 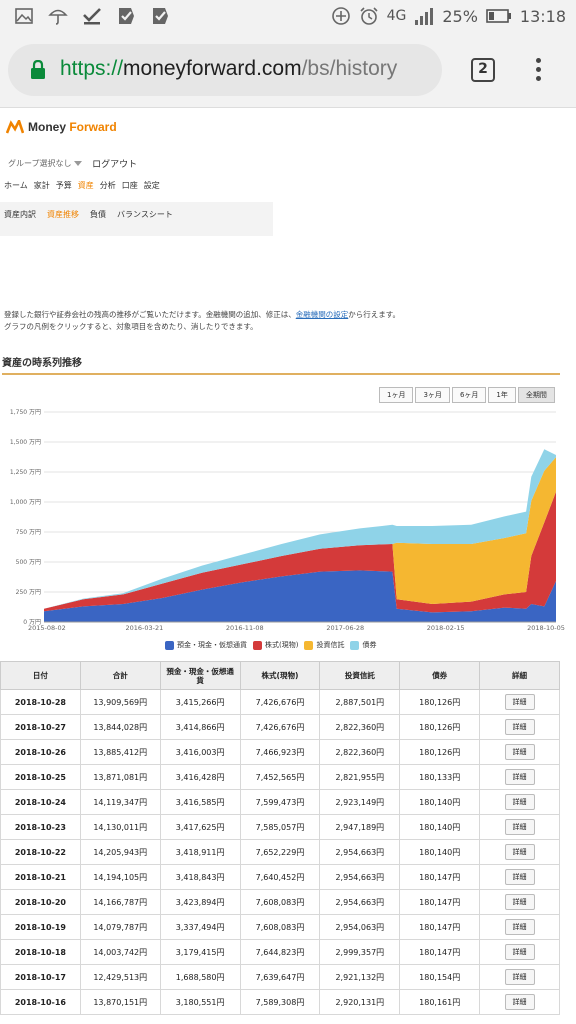 What do you see at coordinates (206, 645) in the screenshot?
I see `legend-item-0: 預金・現金・仮想通貨` at bounding box center [206, 645].